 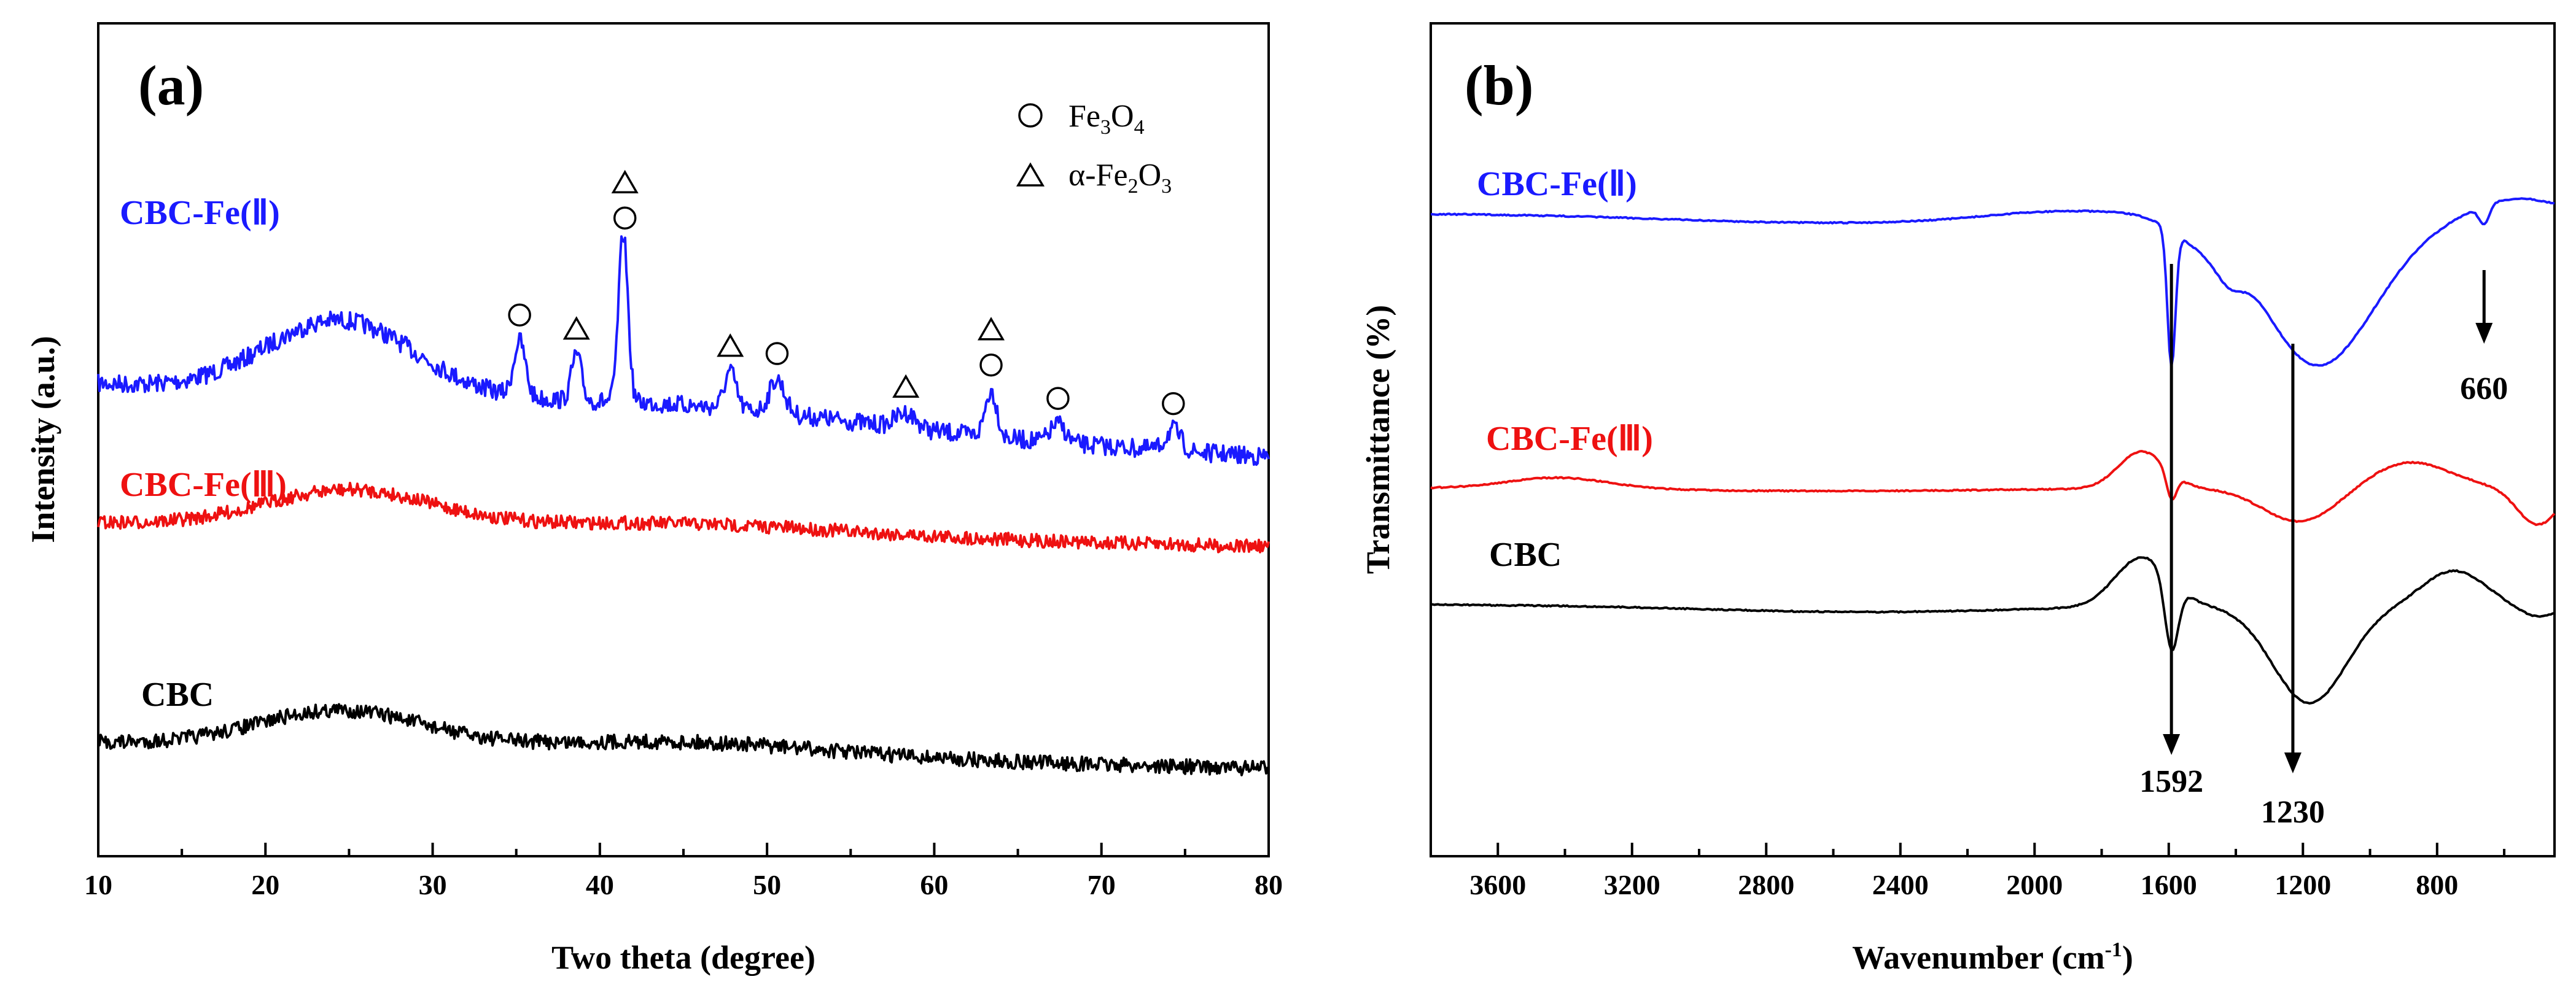 I want to click on legend-fe3o4-sub2: 4, so click(x=1139, y=127).